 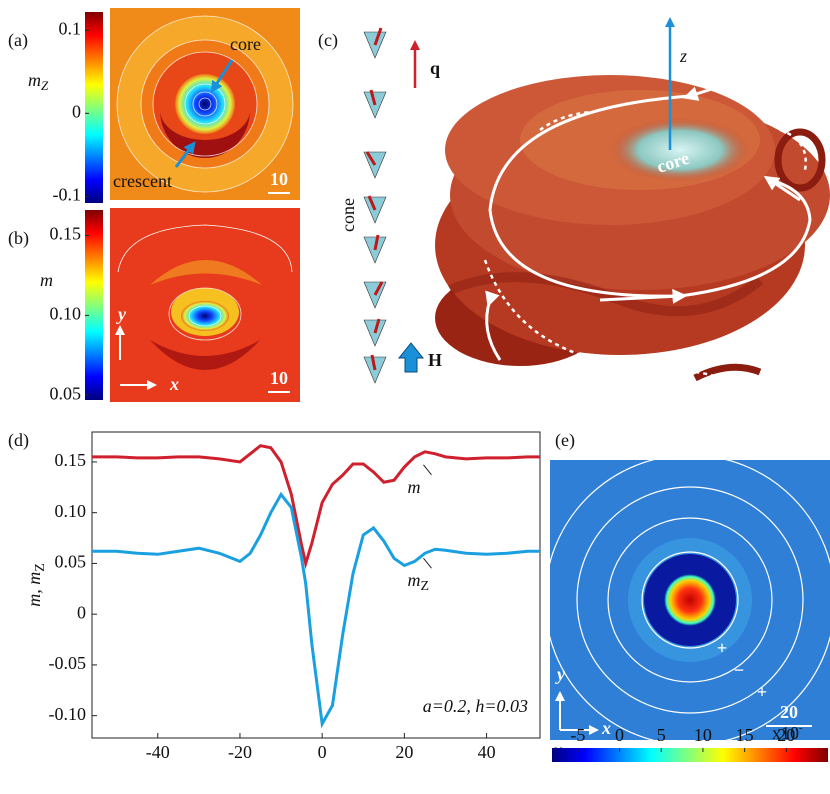 I want to click on series-label: m, so click(x=413, y=487).